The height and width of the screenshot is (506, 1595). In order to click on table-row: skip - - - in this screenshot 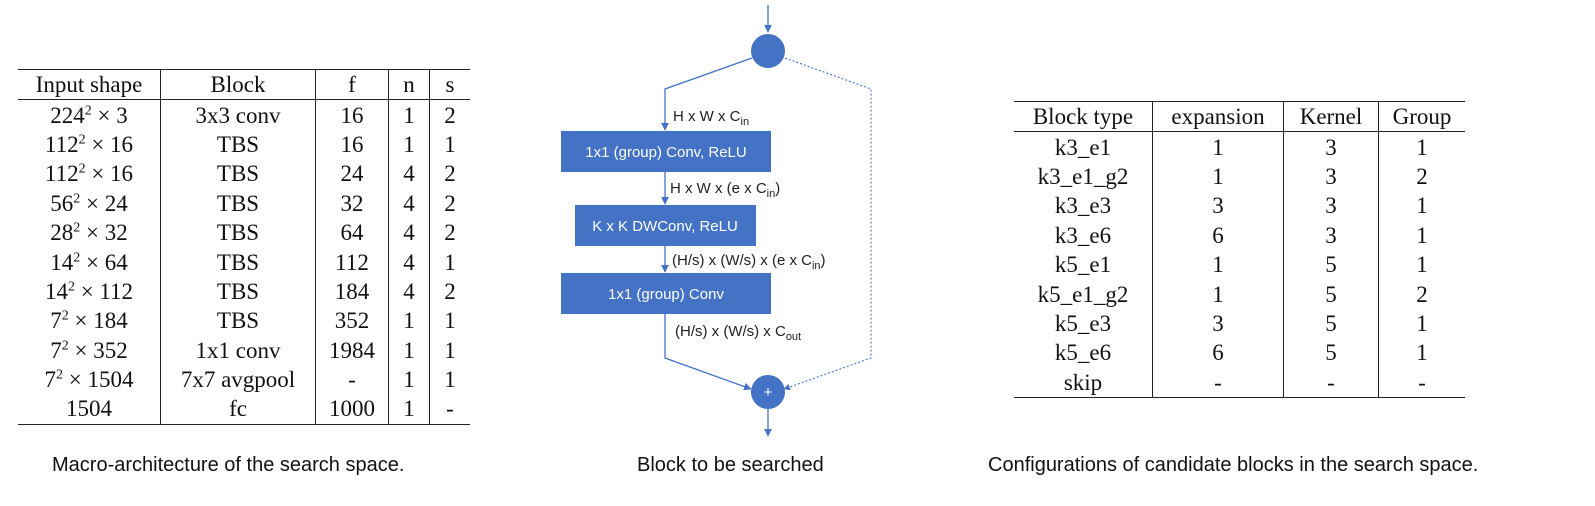, I will do `click(1239, 382)`.